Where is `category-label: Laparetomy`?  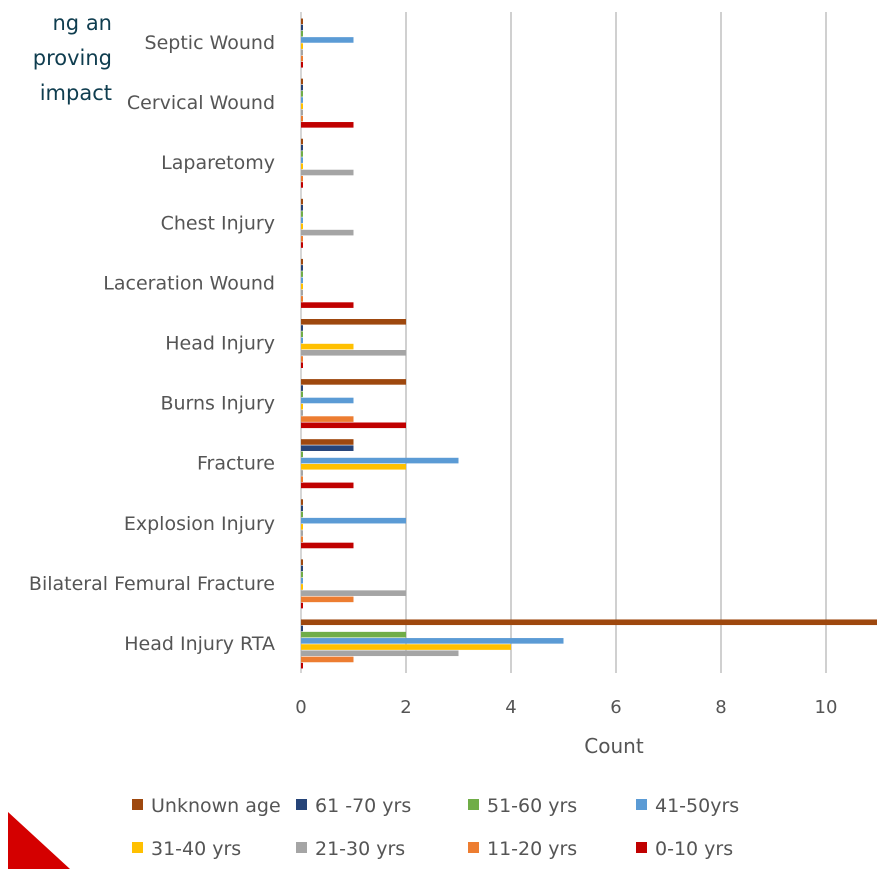
category-label: Laparetomy is located at coordinates (218, 163).